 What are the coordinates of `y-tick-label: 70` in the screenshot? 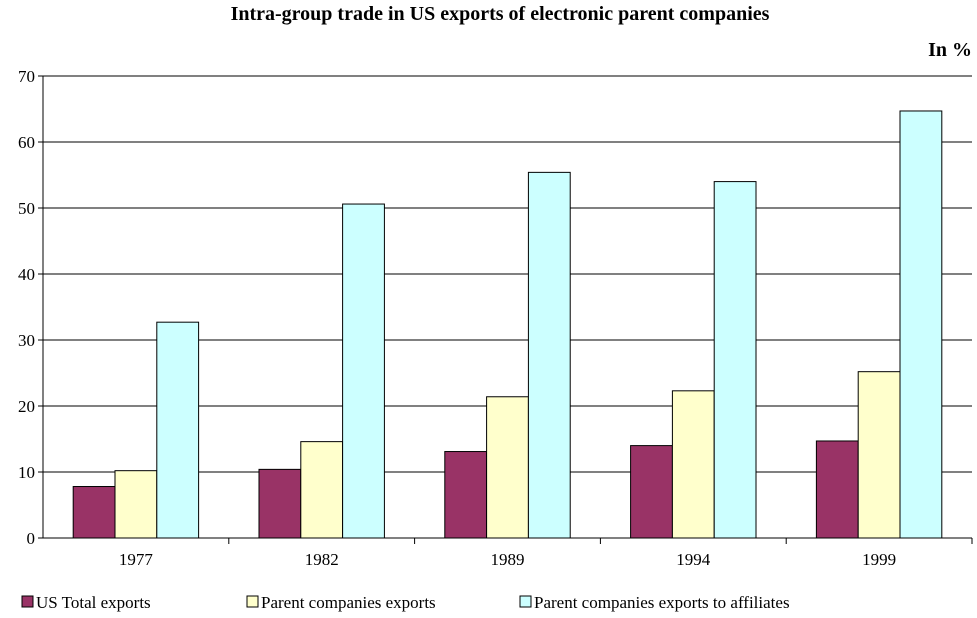 It's located at (26, 76).